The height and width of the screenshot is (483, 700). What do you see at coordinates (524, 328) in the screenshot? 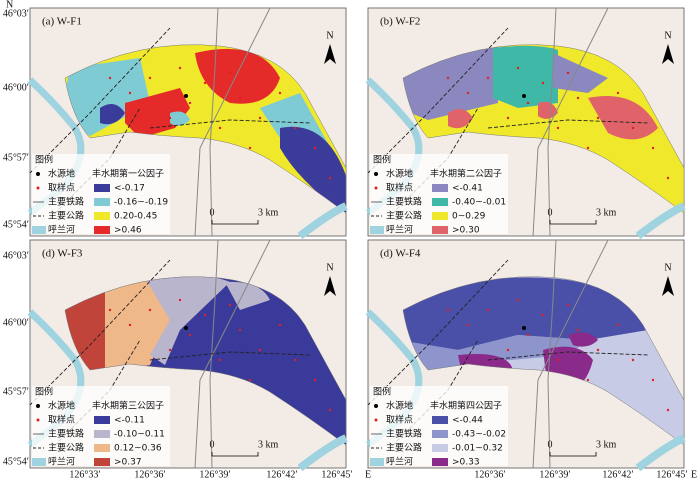
I see `water-source` at bounding box center [524, 328].